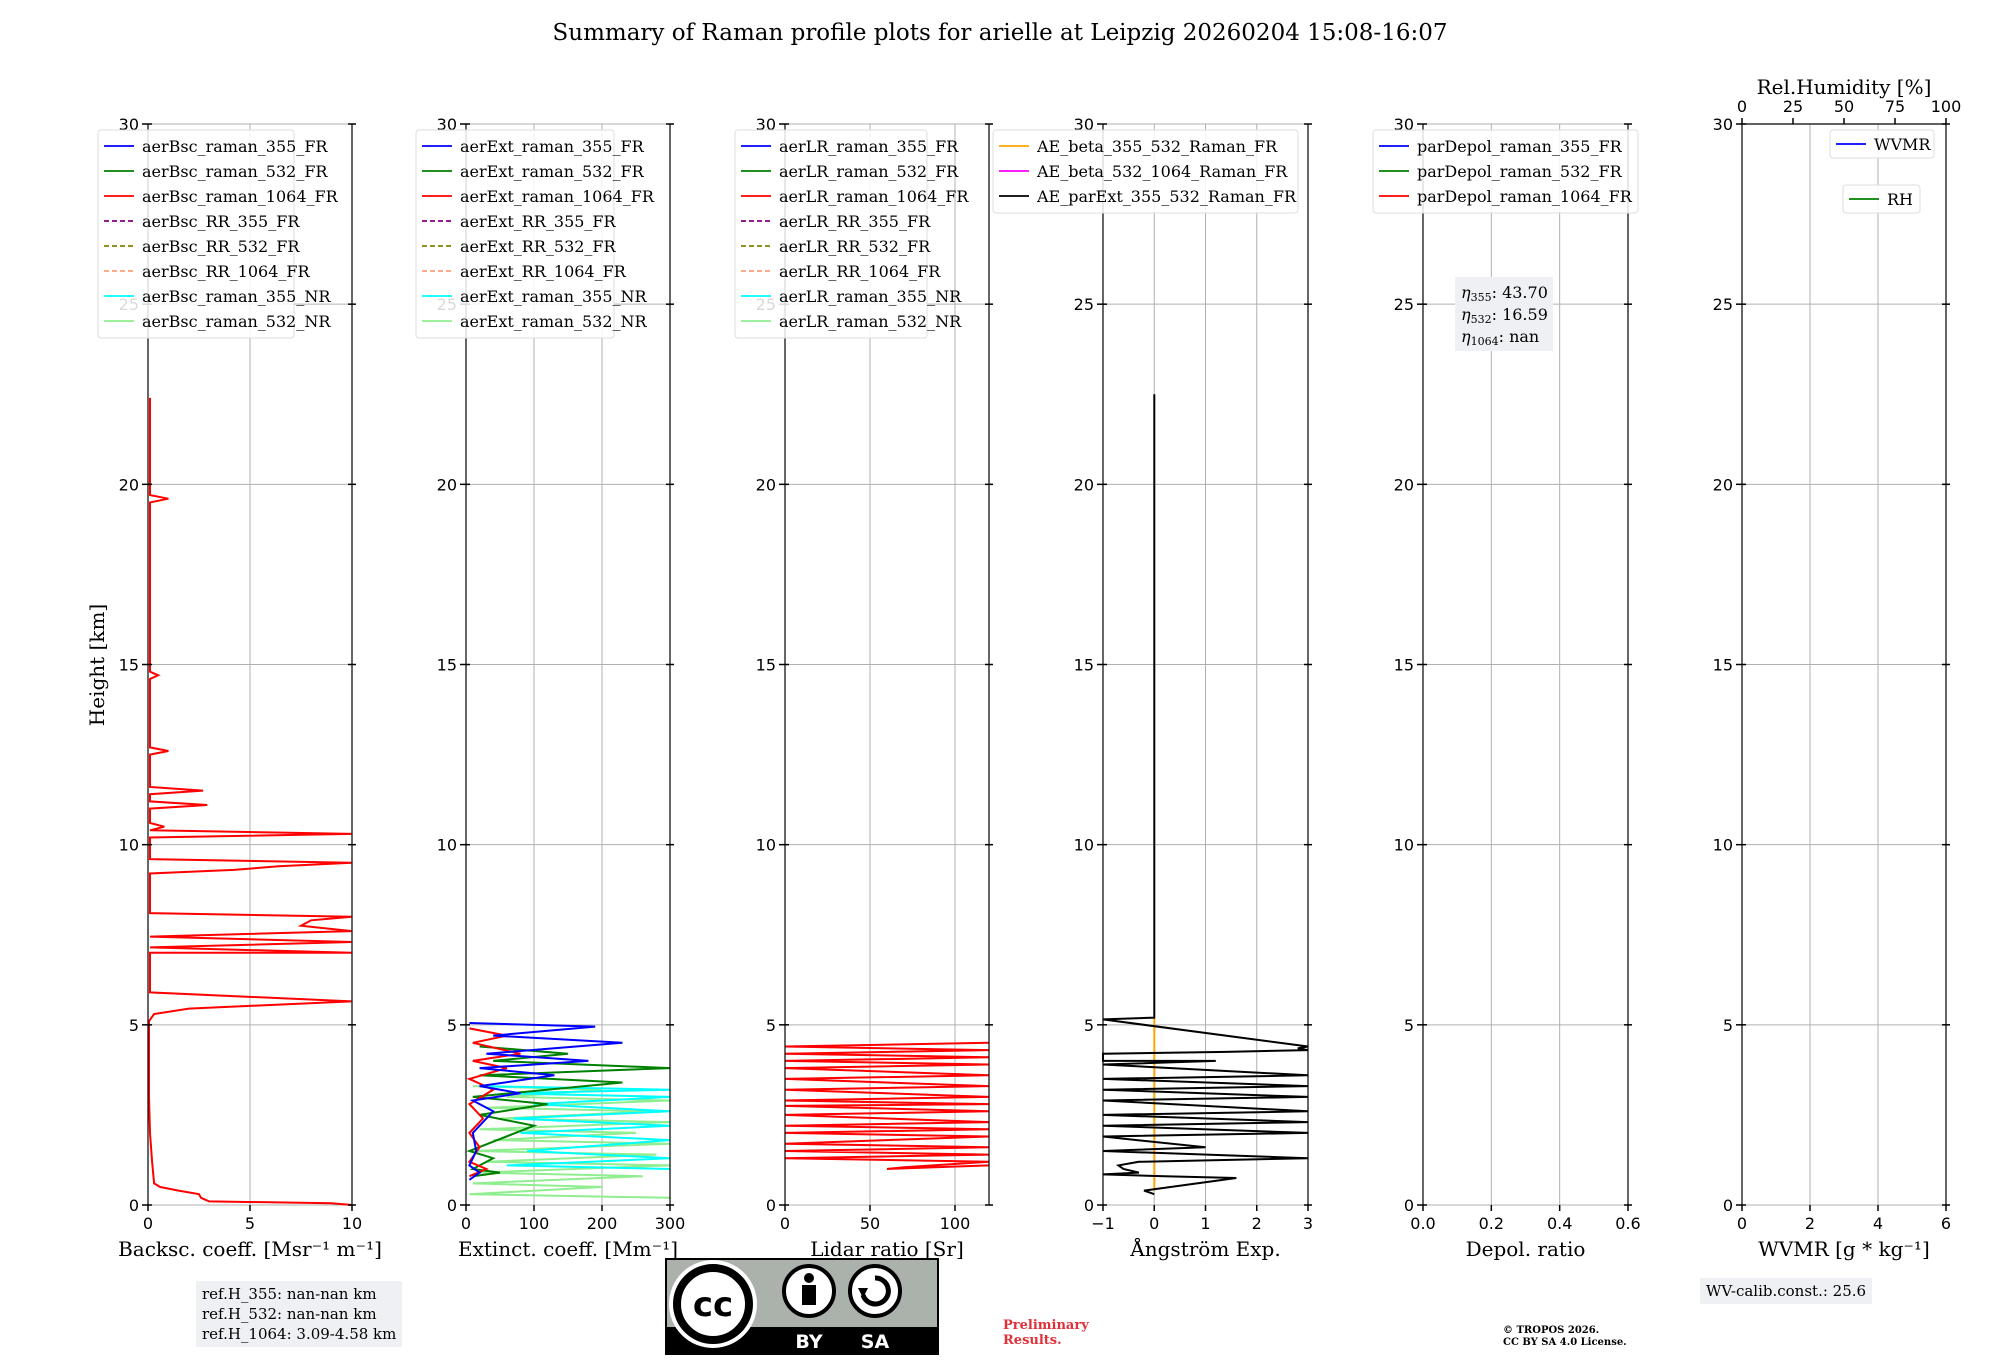 Image resolution: width=2000 pixels, height=1360 pixels. Describe the element at coordinates (1504, 314) in the screenshot. I see `annotation-box` at that location.